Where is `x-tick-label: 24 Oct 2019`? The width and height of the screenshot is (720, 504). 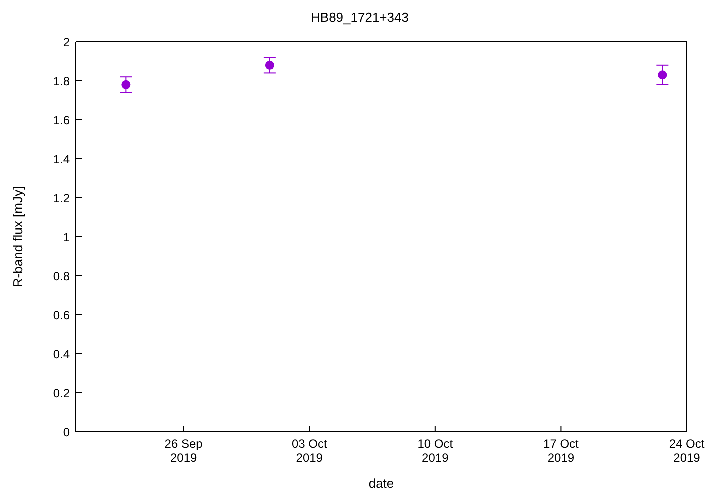 x-tick-label: 24 Oct 2019 is located at coordinates (687, 451).